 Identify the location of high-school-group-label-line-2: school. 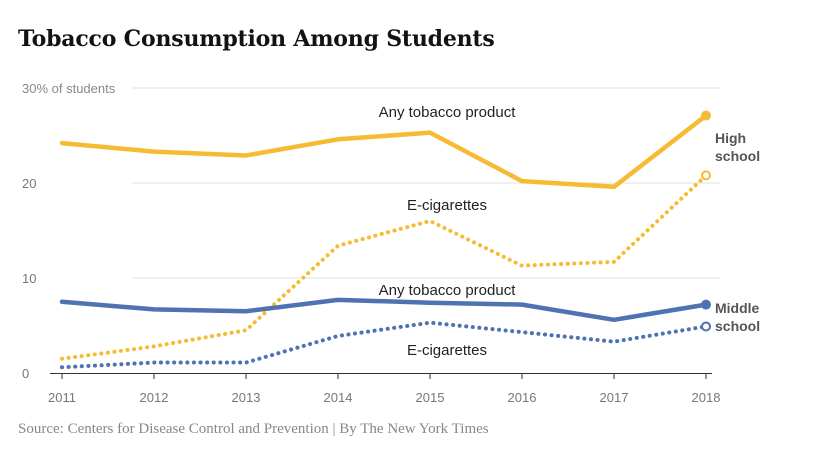
(737, 156).